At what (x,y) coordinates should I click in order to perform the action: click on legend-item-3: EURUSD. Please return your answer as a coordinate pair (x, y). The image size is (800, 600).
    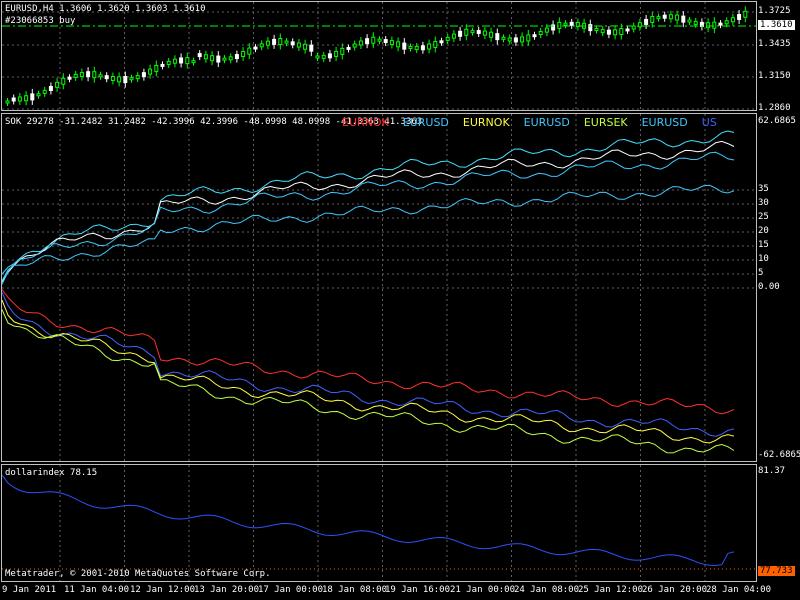
    Looking at the image, I should click on (546, 122).